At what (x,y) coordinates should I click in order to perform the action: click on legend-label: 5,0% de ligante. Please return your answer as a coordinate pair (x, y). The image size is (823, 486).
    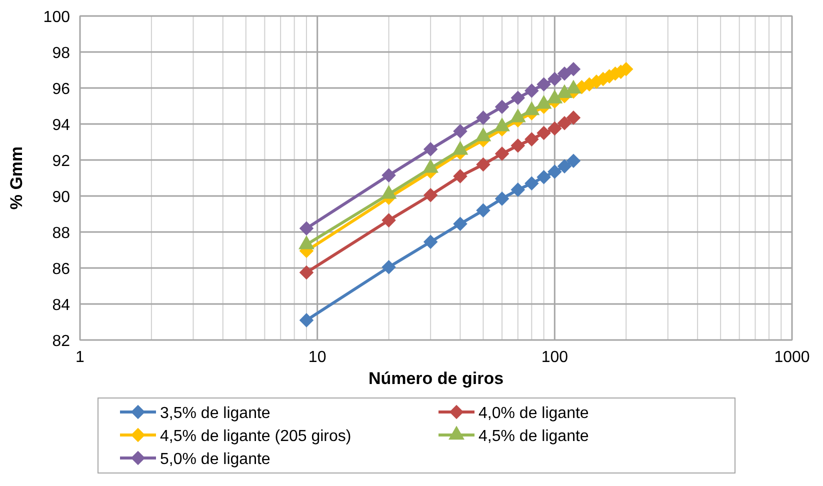
    Looking at the image, I should click on (215, 459).